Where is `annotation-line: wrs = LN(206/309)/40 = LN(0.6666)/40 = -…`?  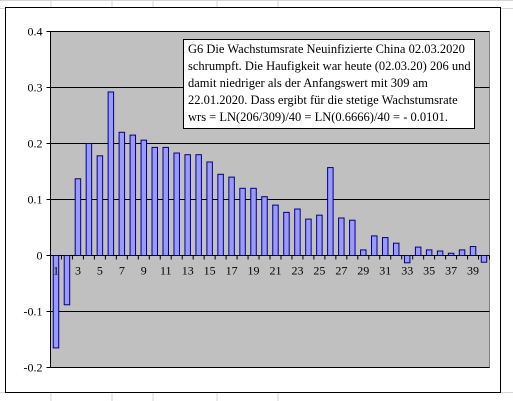 annotation-line: wrs = LN(206/309)/40 = LN(0.6666)/40 = -… is located at coordinates (318, 117).